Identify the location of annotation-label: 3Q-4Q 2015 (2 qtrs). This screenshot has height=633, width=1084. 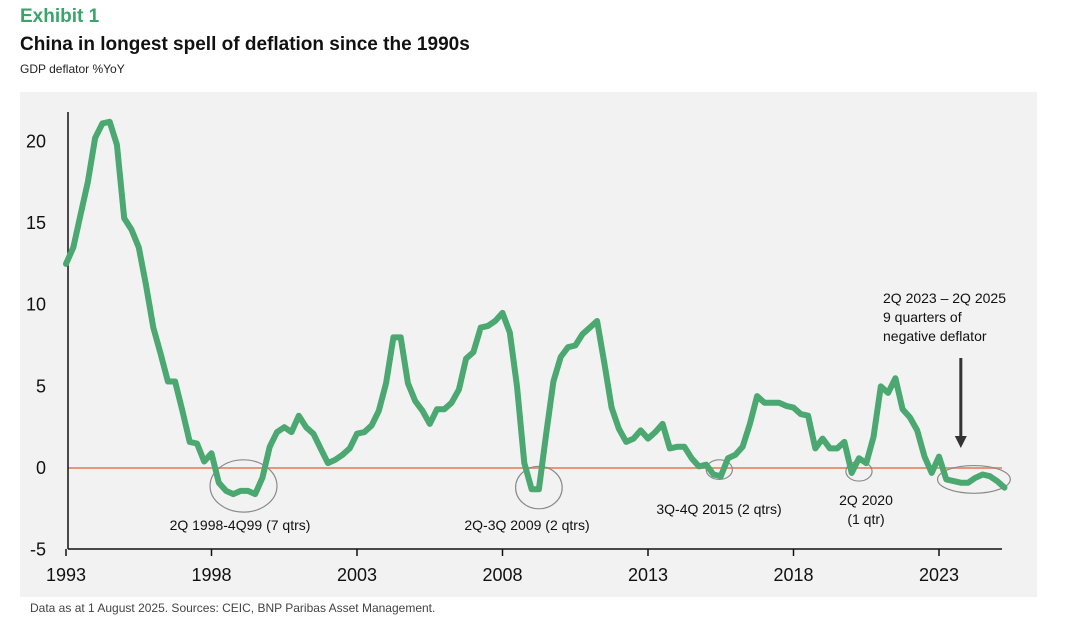
(718, 509).